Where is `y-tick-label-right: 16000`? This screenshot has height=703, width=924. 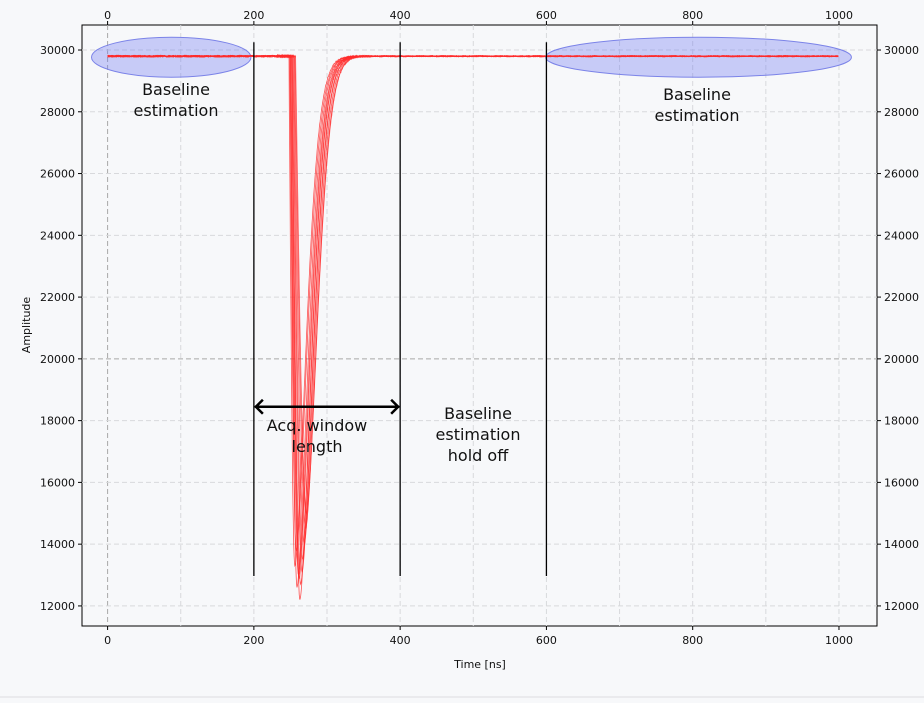 y-tick-label-right: 16000 is located at coordinates (901, 482).